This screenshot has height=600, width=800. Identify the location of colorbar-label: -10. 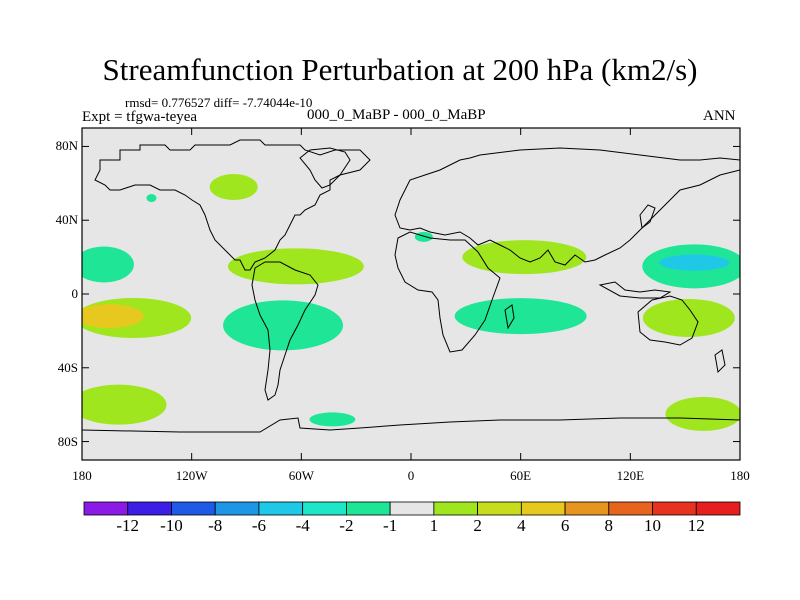
(171, 525).